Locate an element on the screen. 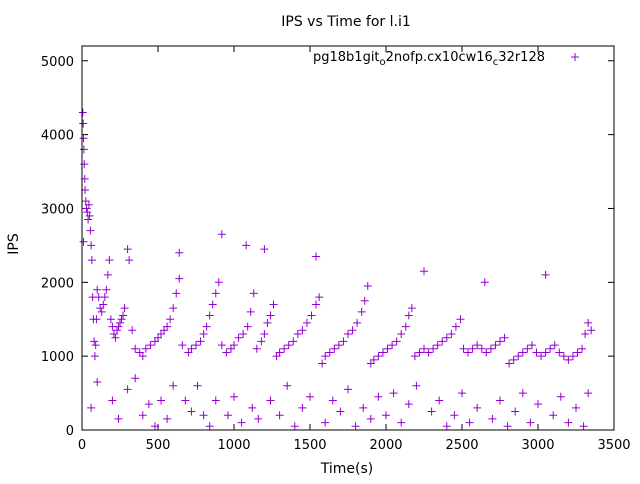  x-tick-label: 3000 is located at coordinates (537, 445).